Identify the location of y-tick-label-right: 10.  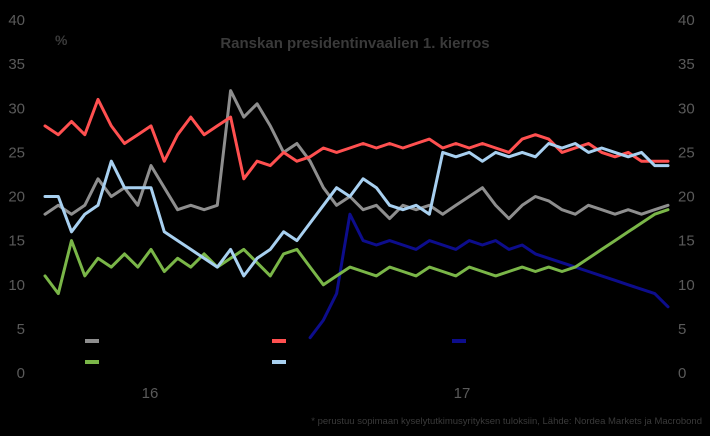
(686, 285).